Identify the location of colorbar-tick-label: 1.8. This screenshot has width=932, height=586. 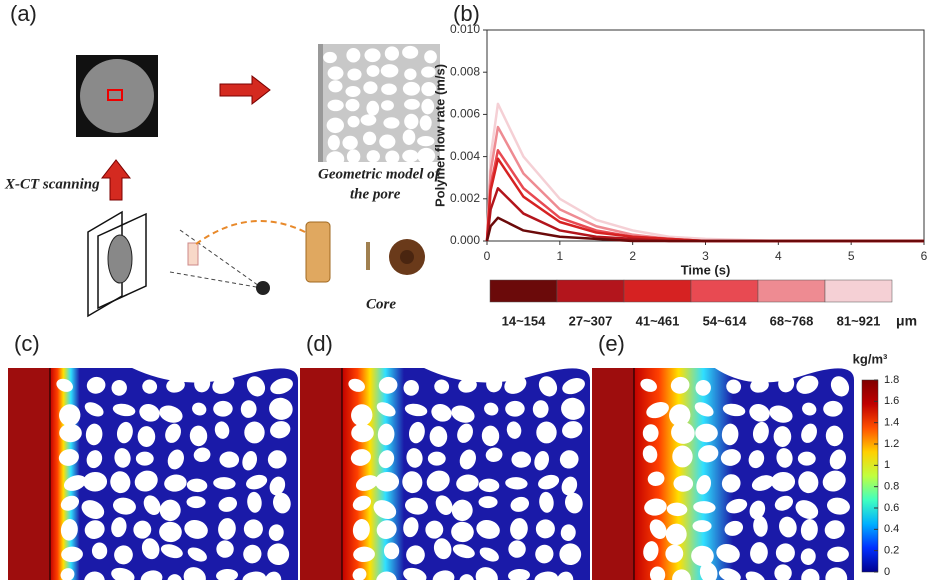
(891, 380).